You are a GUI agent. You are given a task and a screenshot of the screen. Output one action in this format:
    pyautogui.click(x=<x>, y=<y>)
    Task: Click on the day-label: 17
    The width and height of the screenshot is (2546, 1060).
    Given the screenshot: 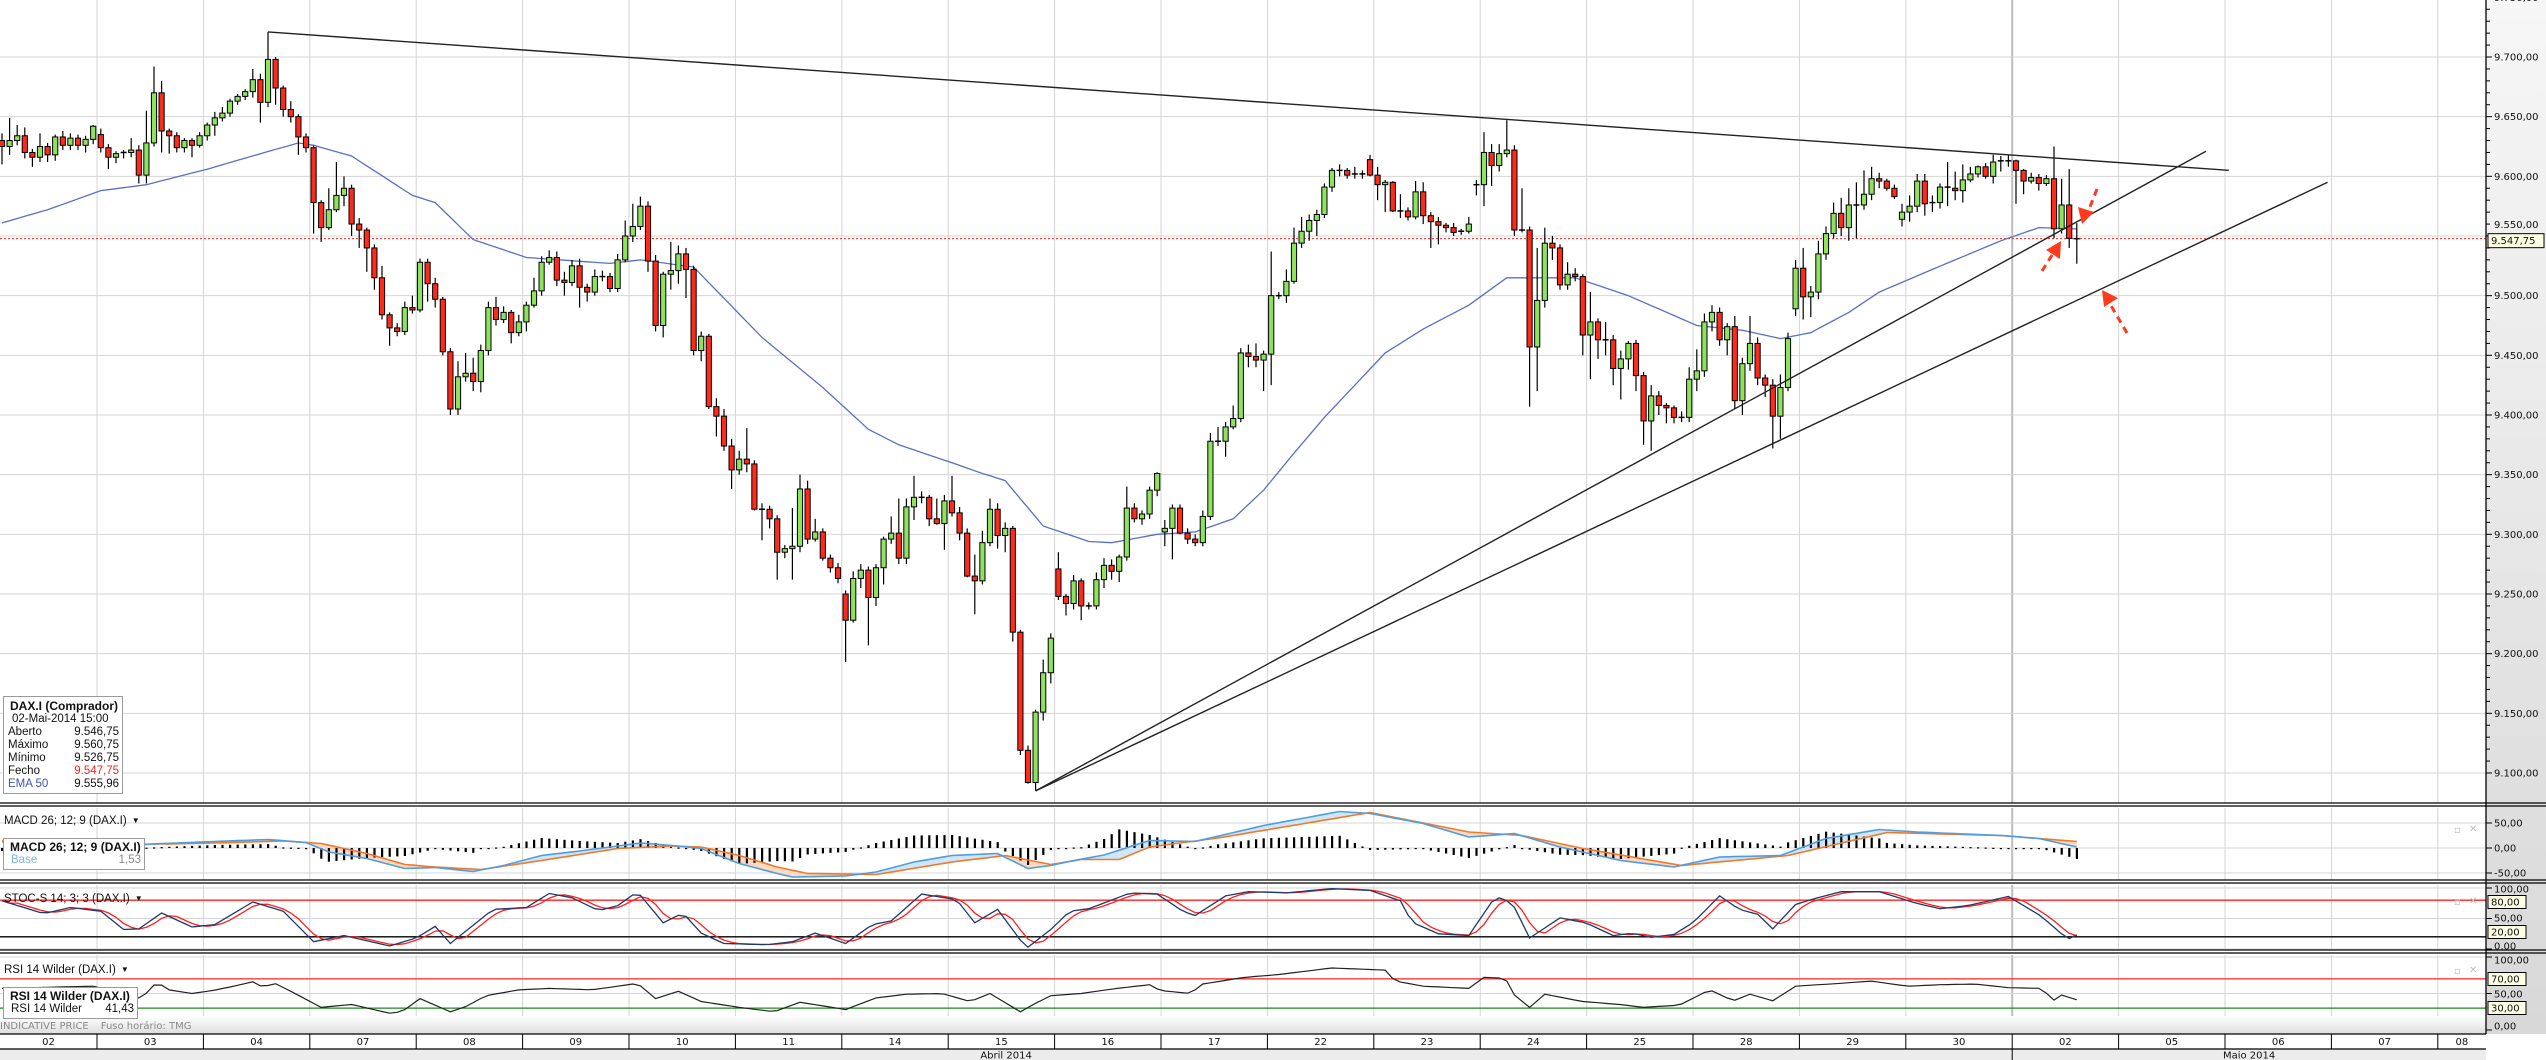 What is the action you would take?
    pyautogui.click(x=1214, y=1042)
    